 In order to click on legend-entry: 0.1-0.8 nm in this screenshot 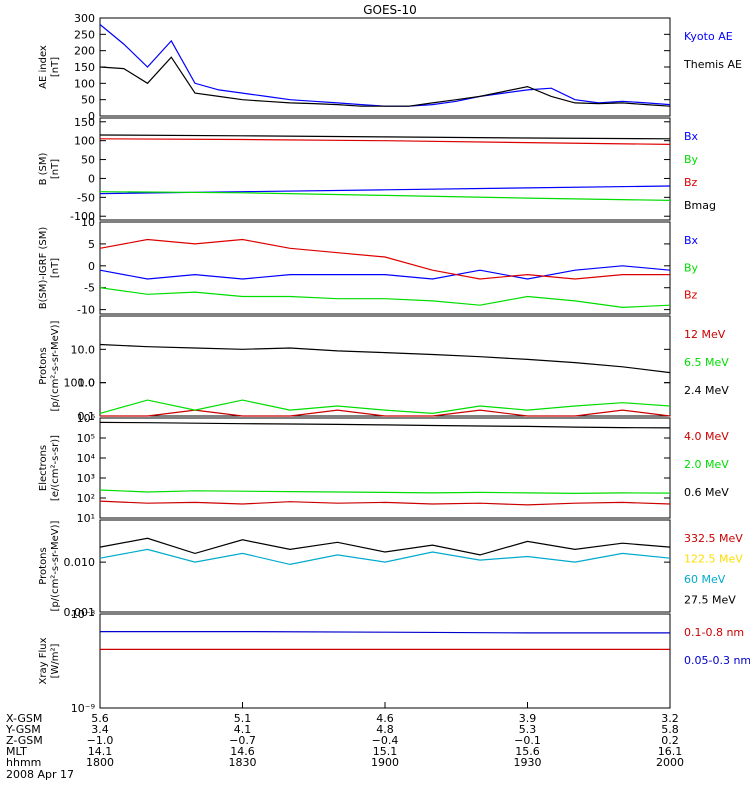, I will do `click(714, 632)`.